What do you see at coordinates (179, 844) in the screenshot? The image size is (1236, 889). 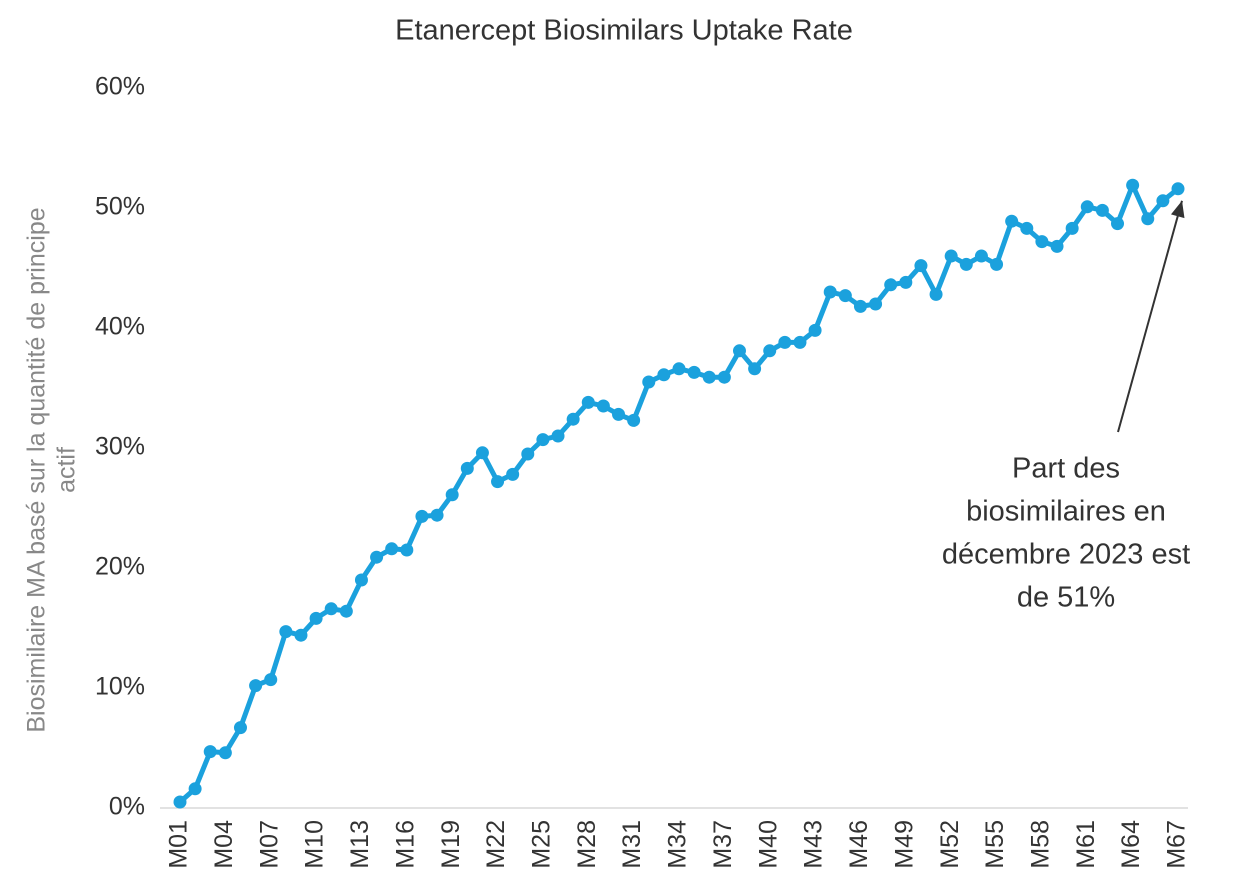 I see `x-tick-label: M01` at bounding box center [179, 844].